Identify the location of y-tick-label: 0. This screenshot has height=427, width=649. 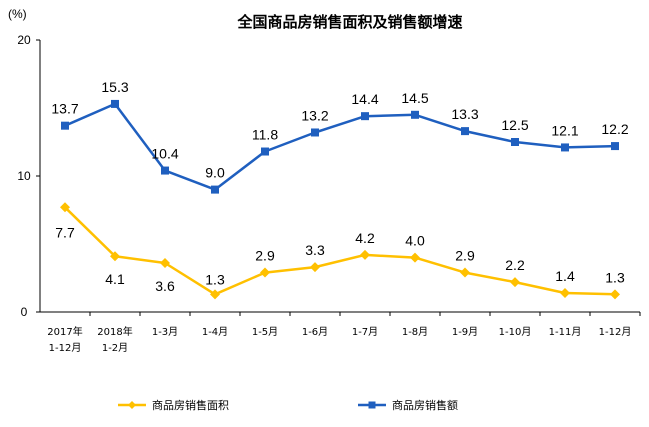
(24, 312).